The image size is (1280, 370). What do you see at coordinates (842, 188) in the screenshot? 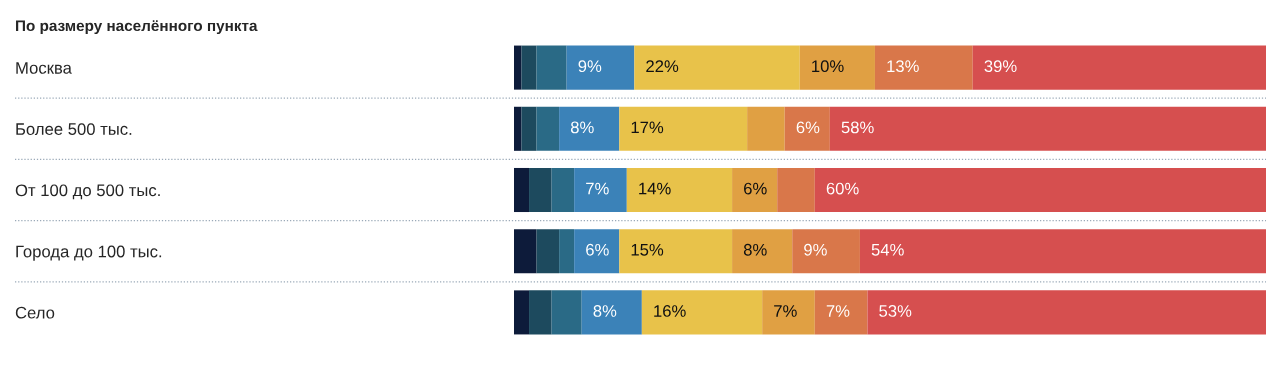
I see `data-label: 60%` at bounding box center [842, 188].